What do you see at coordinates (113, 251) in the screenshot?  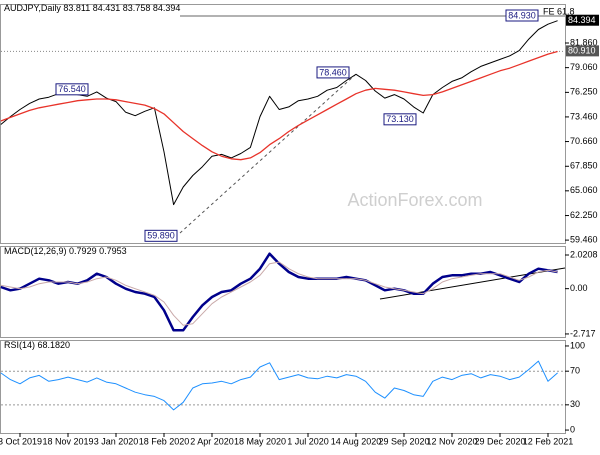 I see `signal-value: 0.7953` at bounding box center [113, 251].